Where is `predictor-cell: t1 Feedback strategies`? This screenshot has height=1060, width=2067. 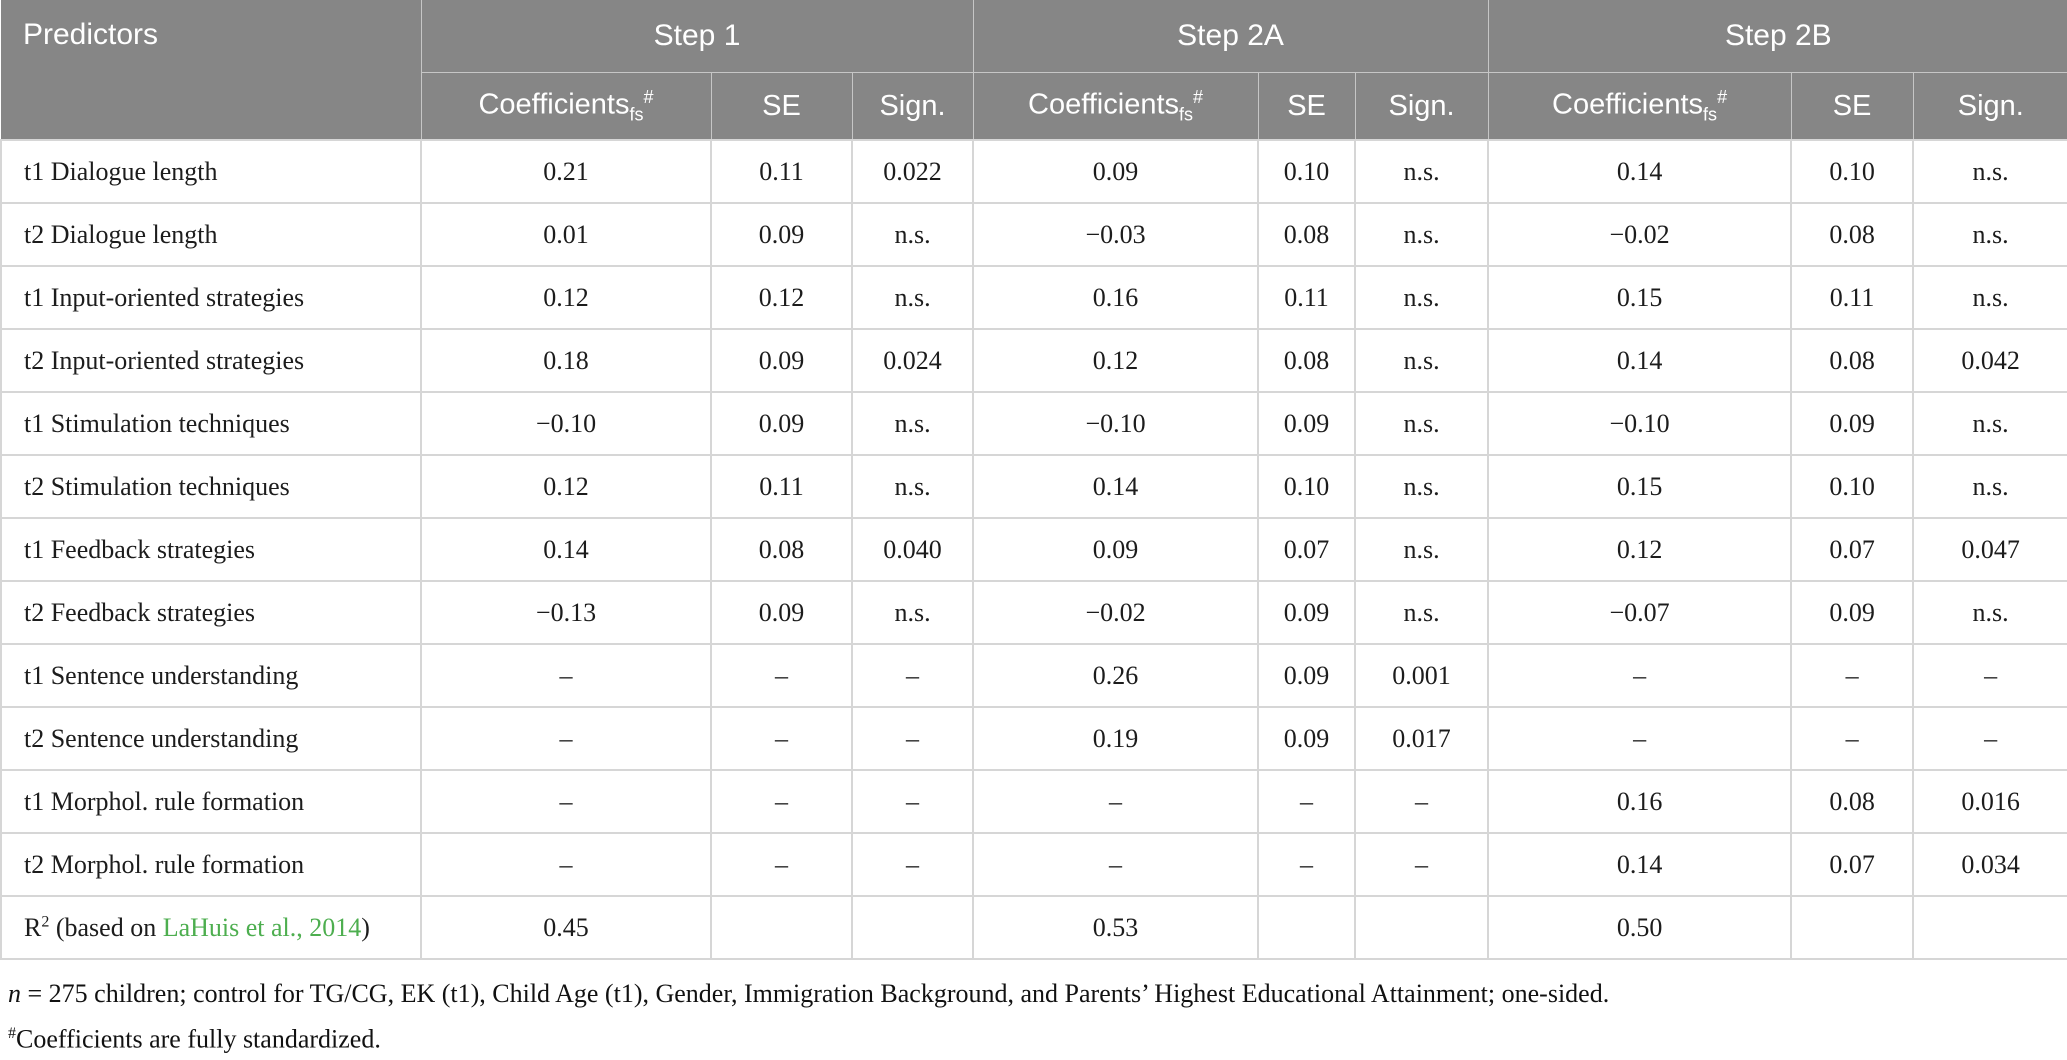
predictor-cell: t1 Feedback strategies is located at coordinates (211, 549).